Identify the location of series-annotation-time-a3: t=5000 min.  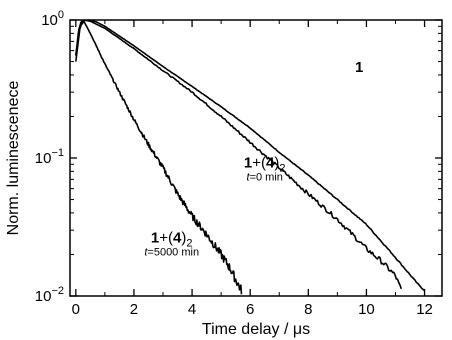
(171, 252).